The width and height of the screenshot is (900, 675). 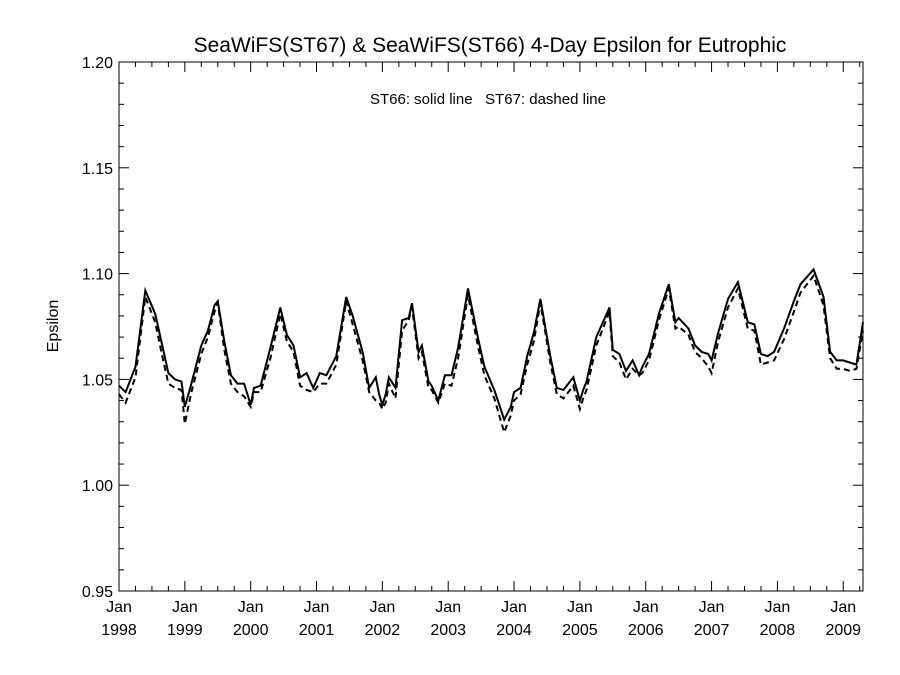 What do you see at coordinates (251, 630) in the screenshot?
I see `x-tick-label-year: 2000` at bounding box center [251, 630].